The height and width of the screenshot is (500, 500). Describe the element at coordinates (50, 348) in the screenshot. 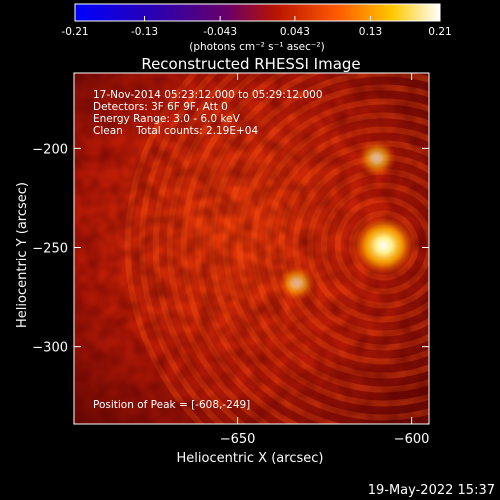

I see `y-tick-label: −300` at that location.